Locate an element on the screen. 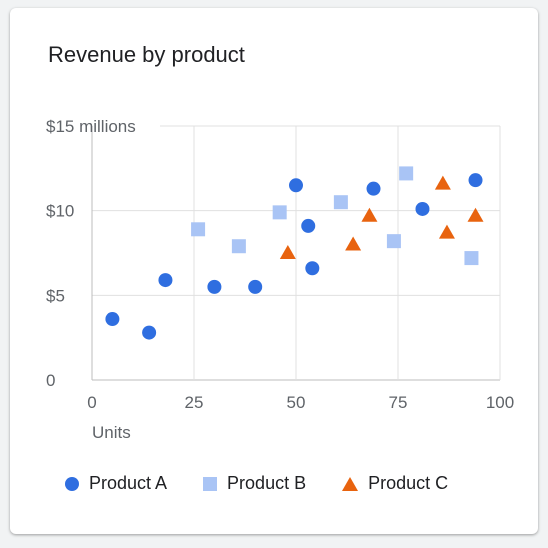 The width and height of the screenshot is (548, 548). y-tick-label: 0 is located at coordinates (50, 380).